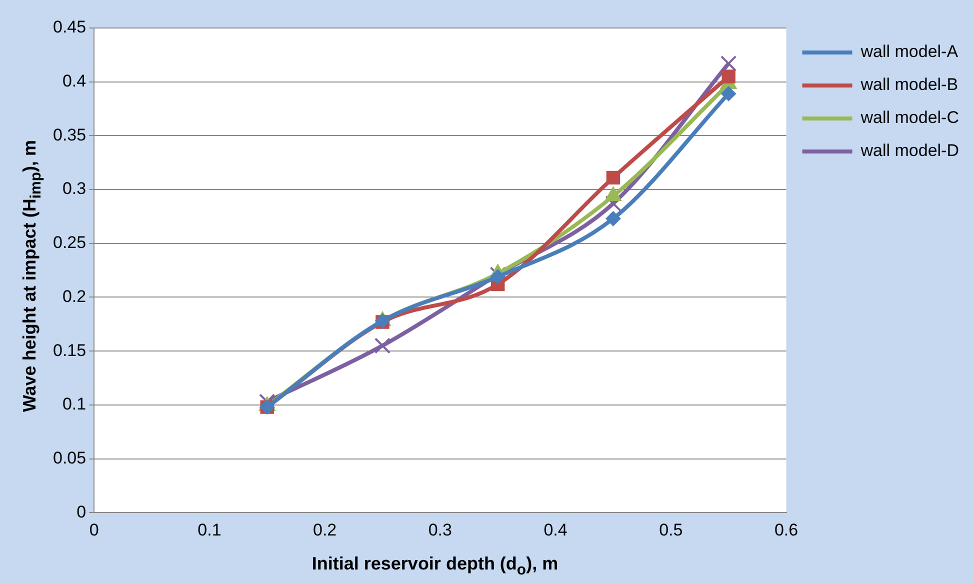 This screenshot has height=584, width=973. Describe the element at coordinates (94, 530) in the screenshot. I see `x-tick-label: 0` at that location.